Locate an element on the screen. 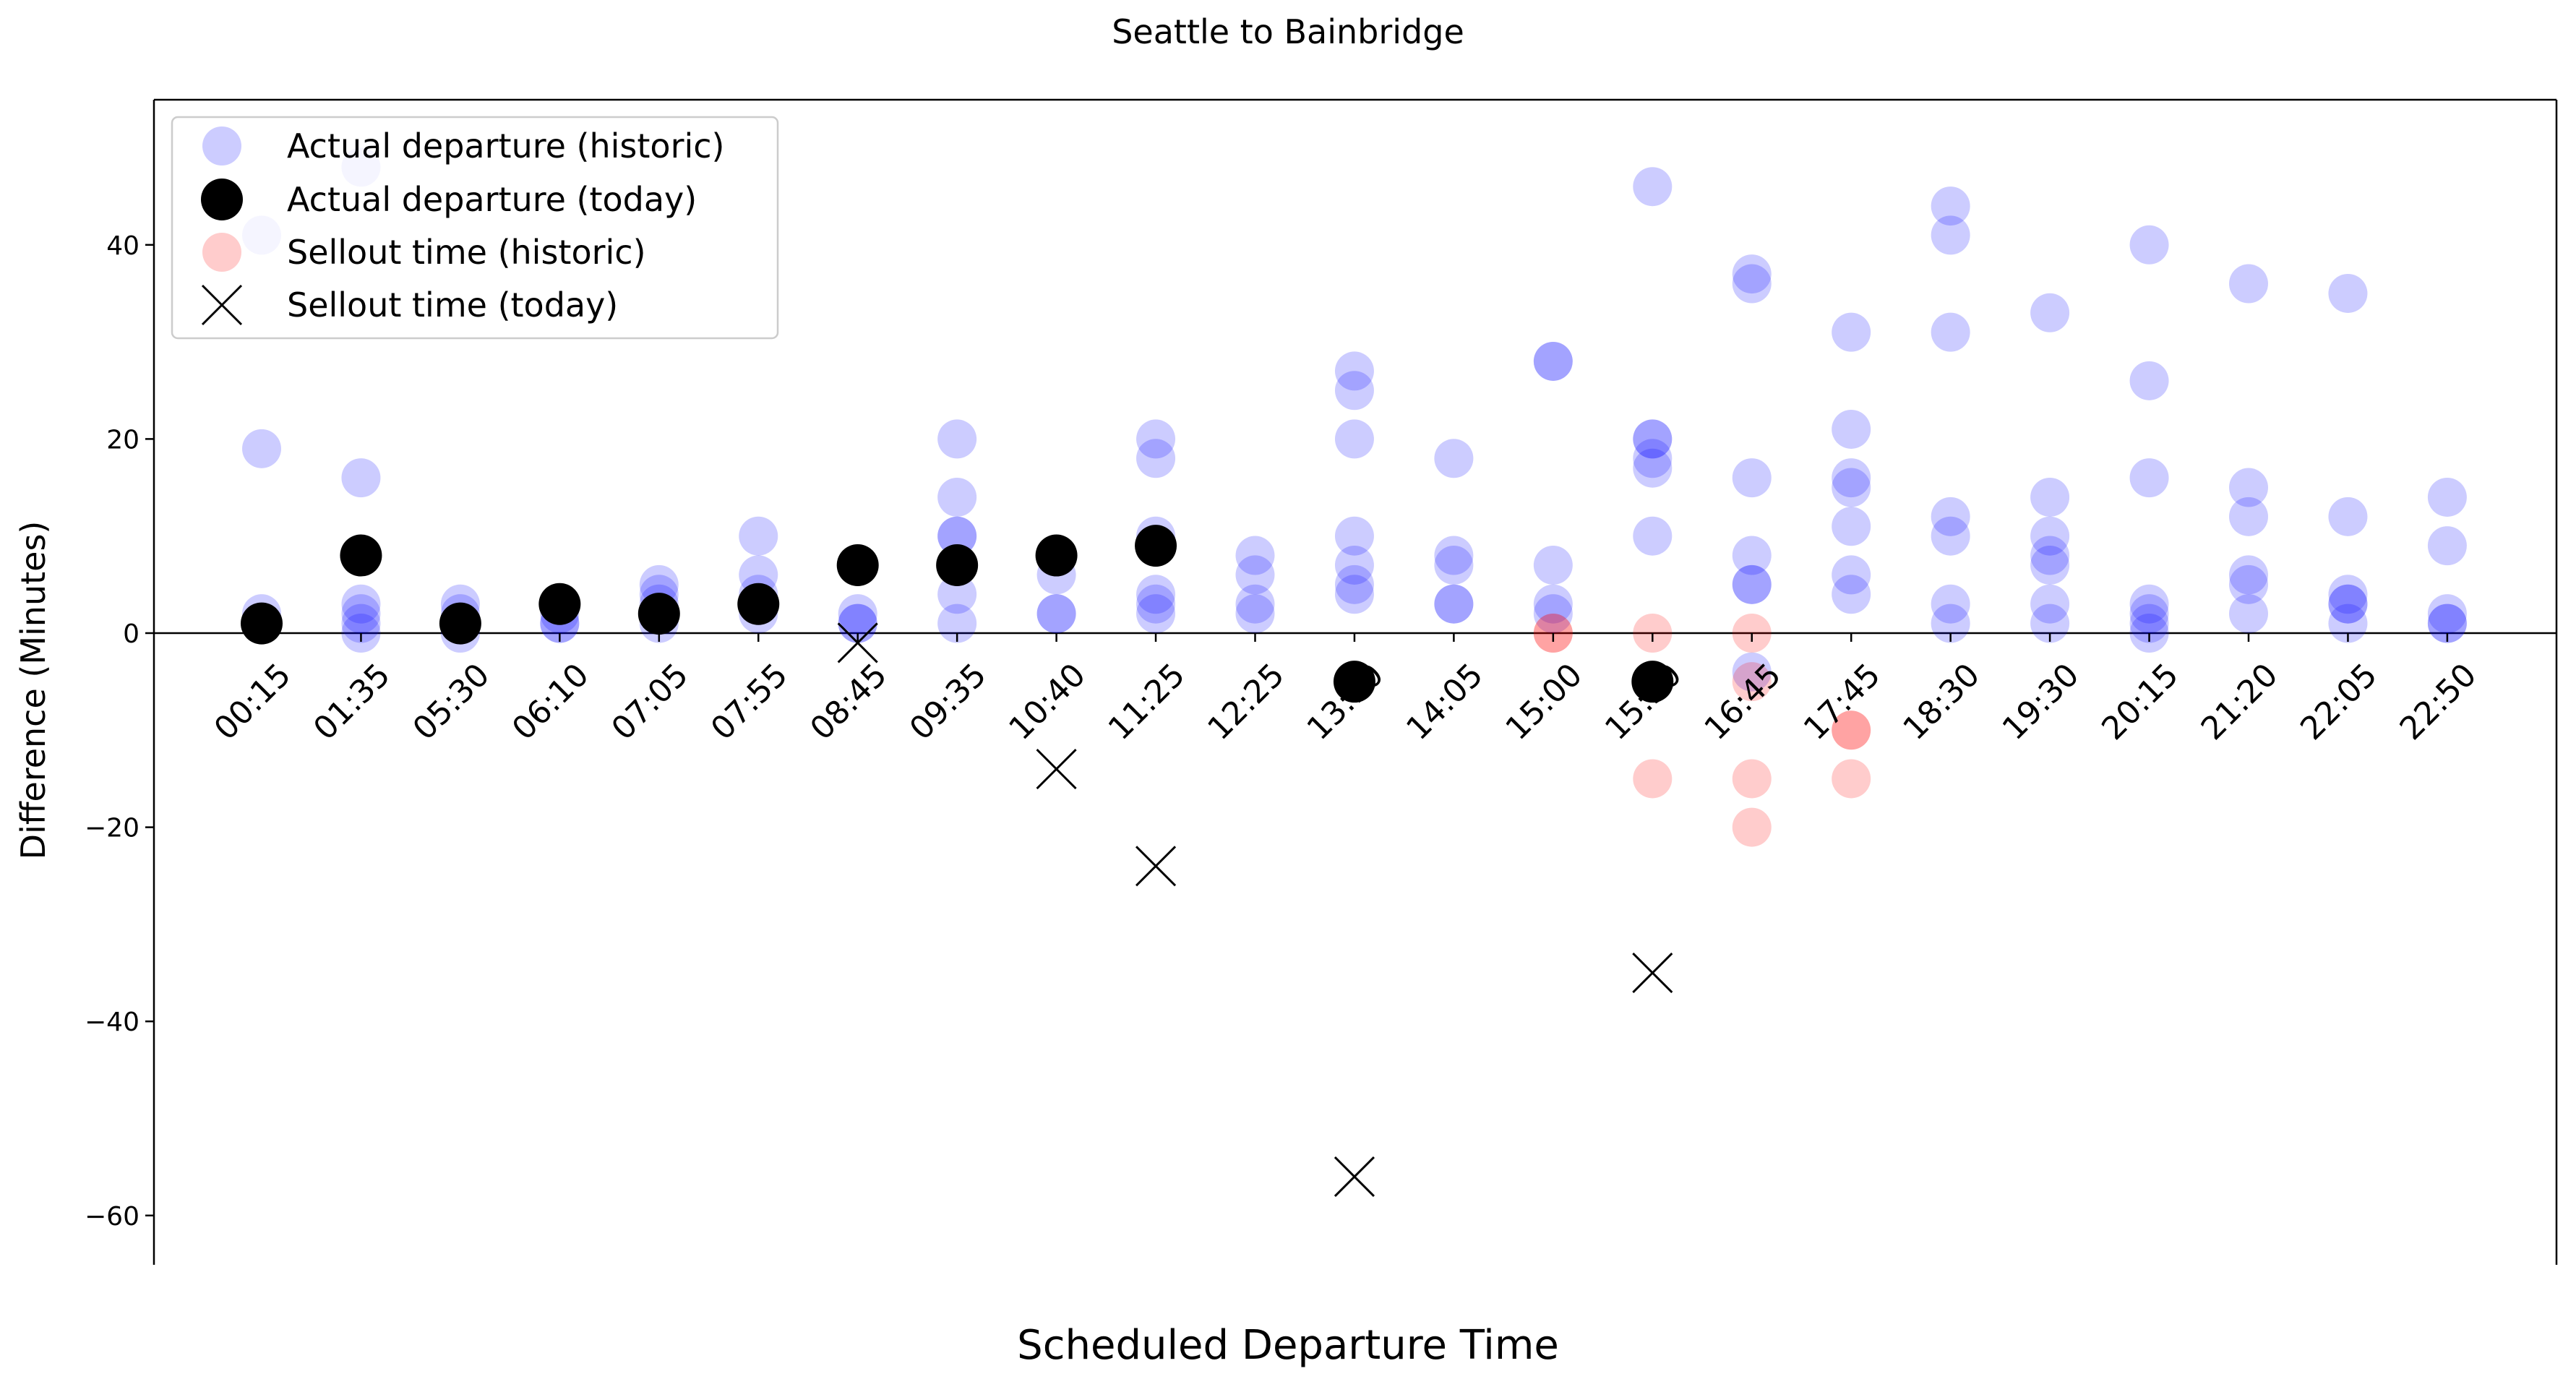  legend-box is located at coordinates (475, 228).